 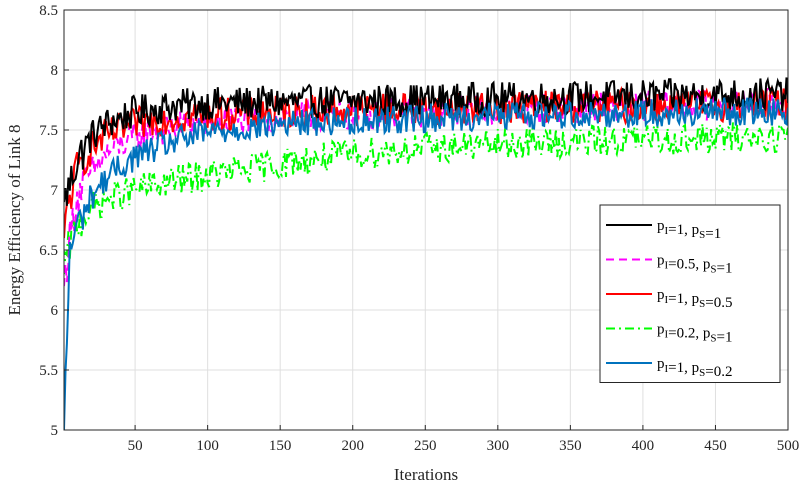 I want to click on legend-label: pI=0.2, pS=1, so click(x=694, y=334).